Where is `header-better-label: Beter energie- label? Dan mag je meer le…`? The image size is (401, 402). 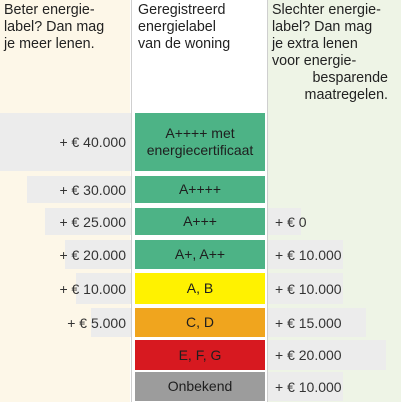
header-better-label: Beter energie- label? Dan mag je meer le… is located at coordinates (66, 27).